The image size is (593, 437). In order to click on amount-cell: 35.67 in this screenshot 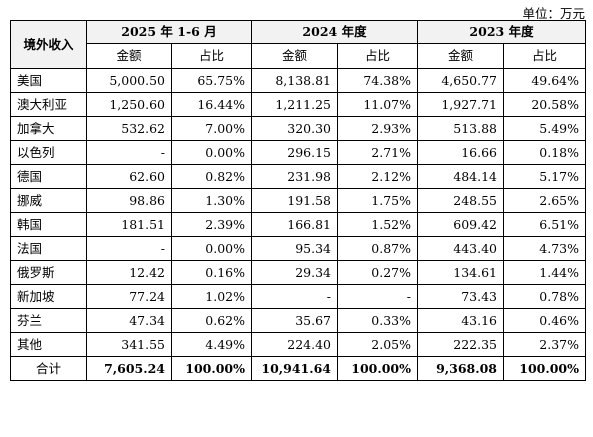, I will do `click(295, 321)`.